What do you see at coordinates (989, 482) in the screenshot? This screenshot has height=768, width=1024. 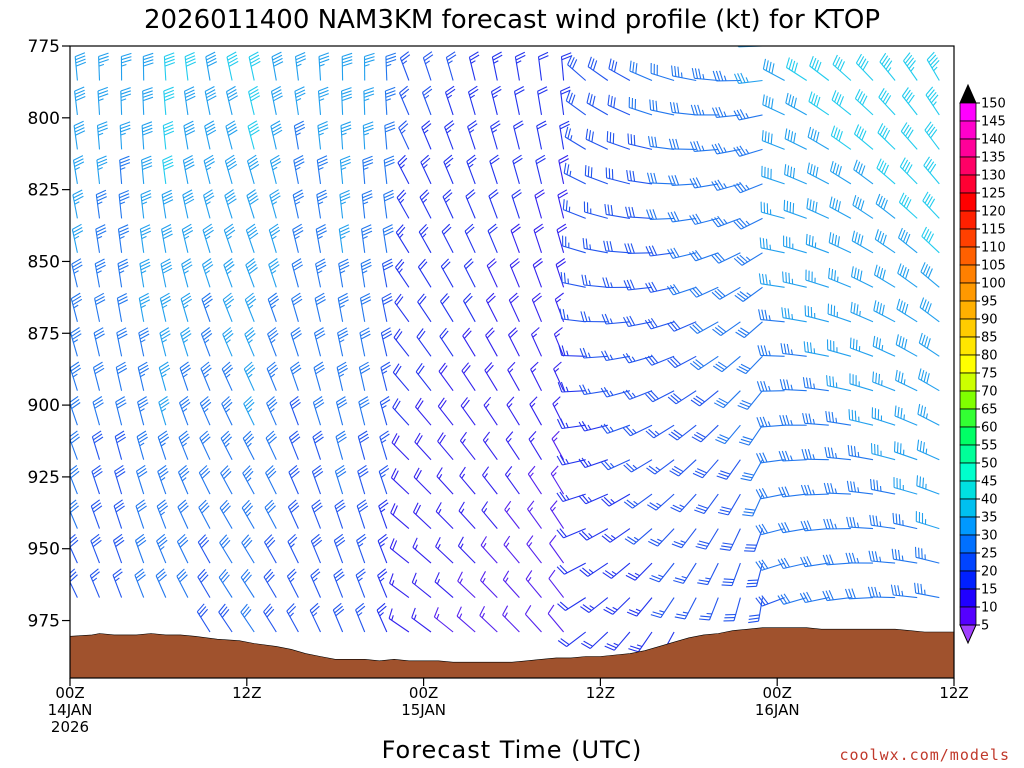 I see `colorbar-label: 45` at bounding box center [989, 482].